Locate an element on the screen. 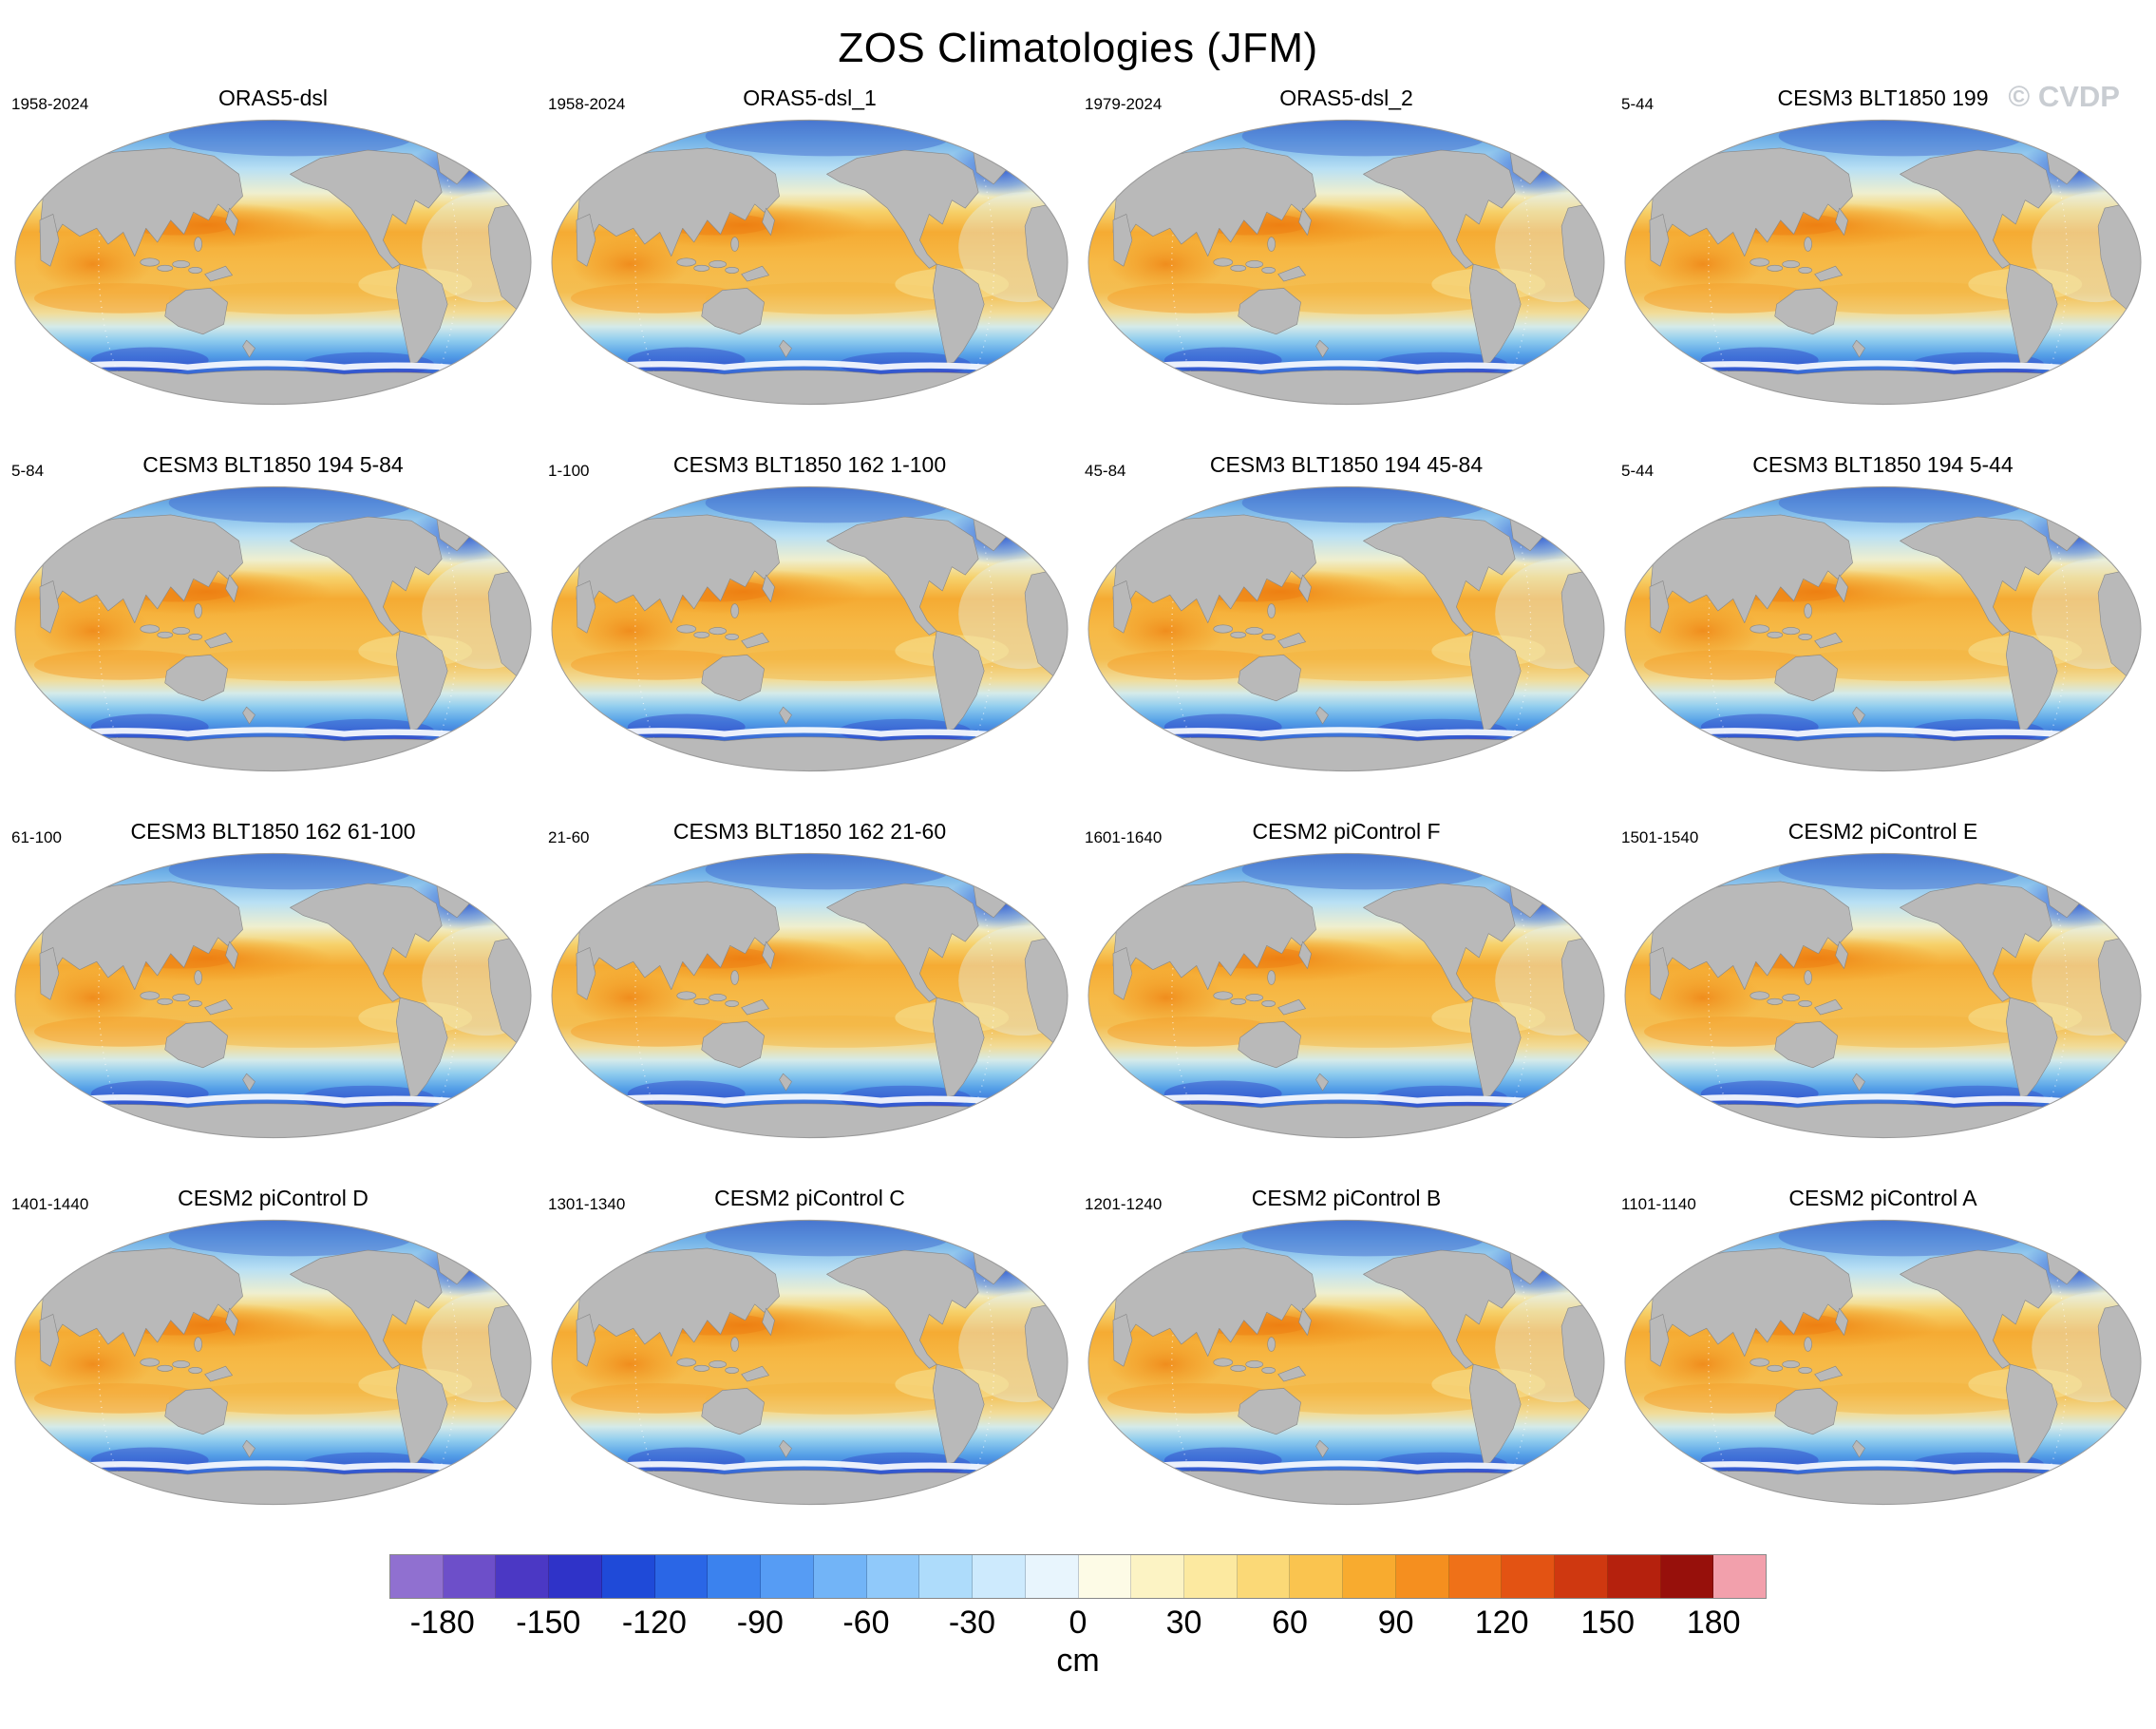  panel-title: CESM3 BLT1850 194 5-84 is located at coordinates (273, 464).